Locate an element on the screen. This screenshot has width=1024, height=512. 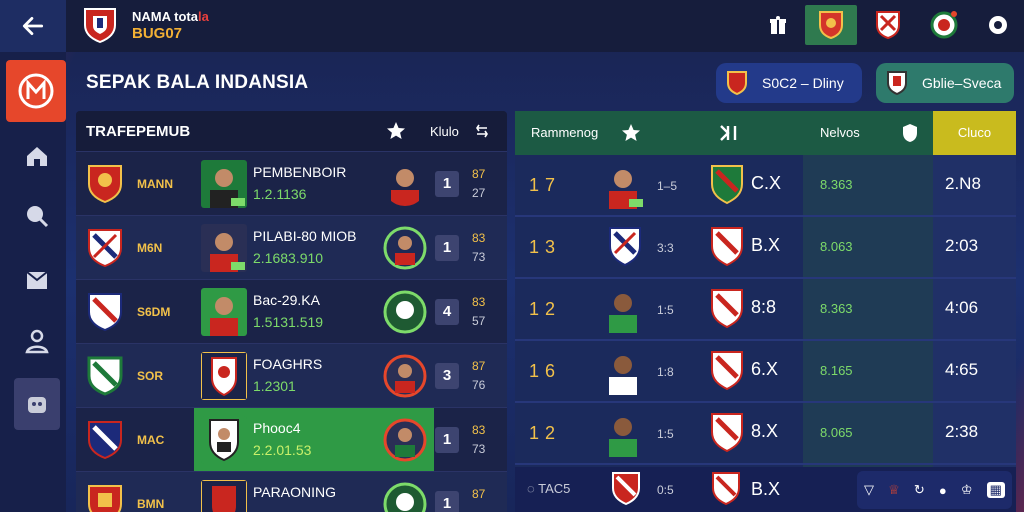
sidebar-item-shirt is located at coordinates (37, 280).